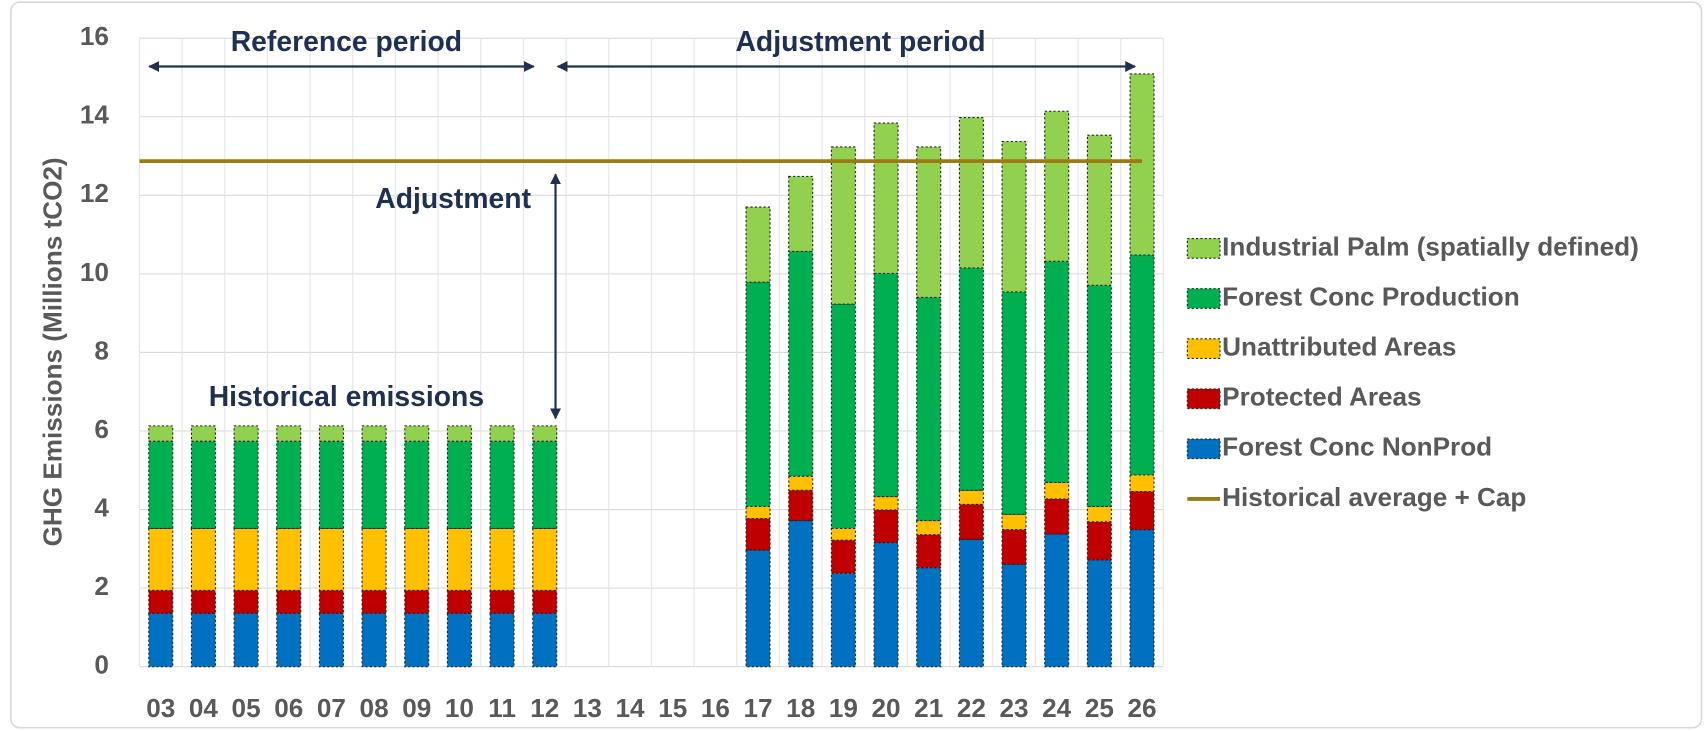 This screenshot has height=731, width=1708. Describe the element at coordinates (101, 665) in the screenshot. I see `y-tick-label: 0` at that location.